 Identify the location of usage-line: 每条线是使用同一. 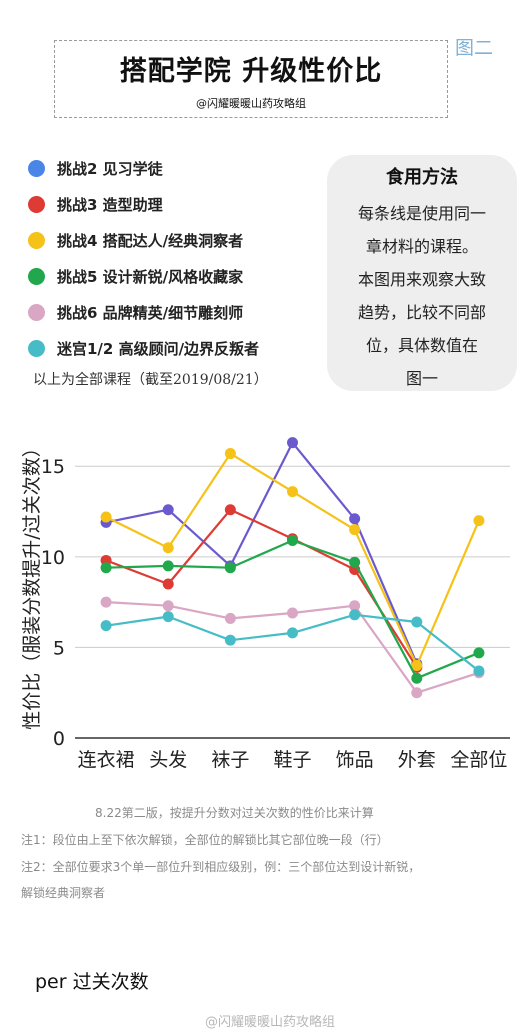
(421, 213).